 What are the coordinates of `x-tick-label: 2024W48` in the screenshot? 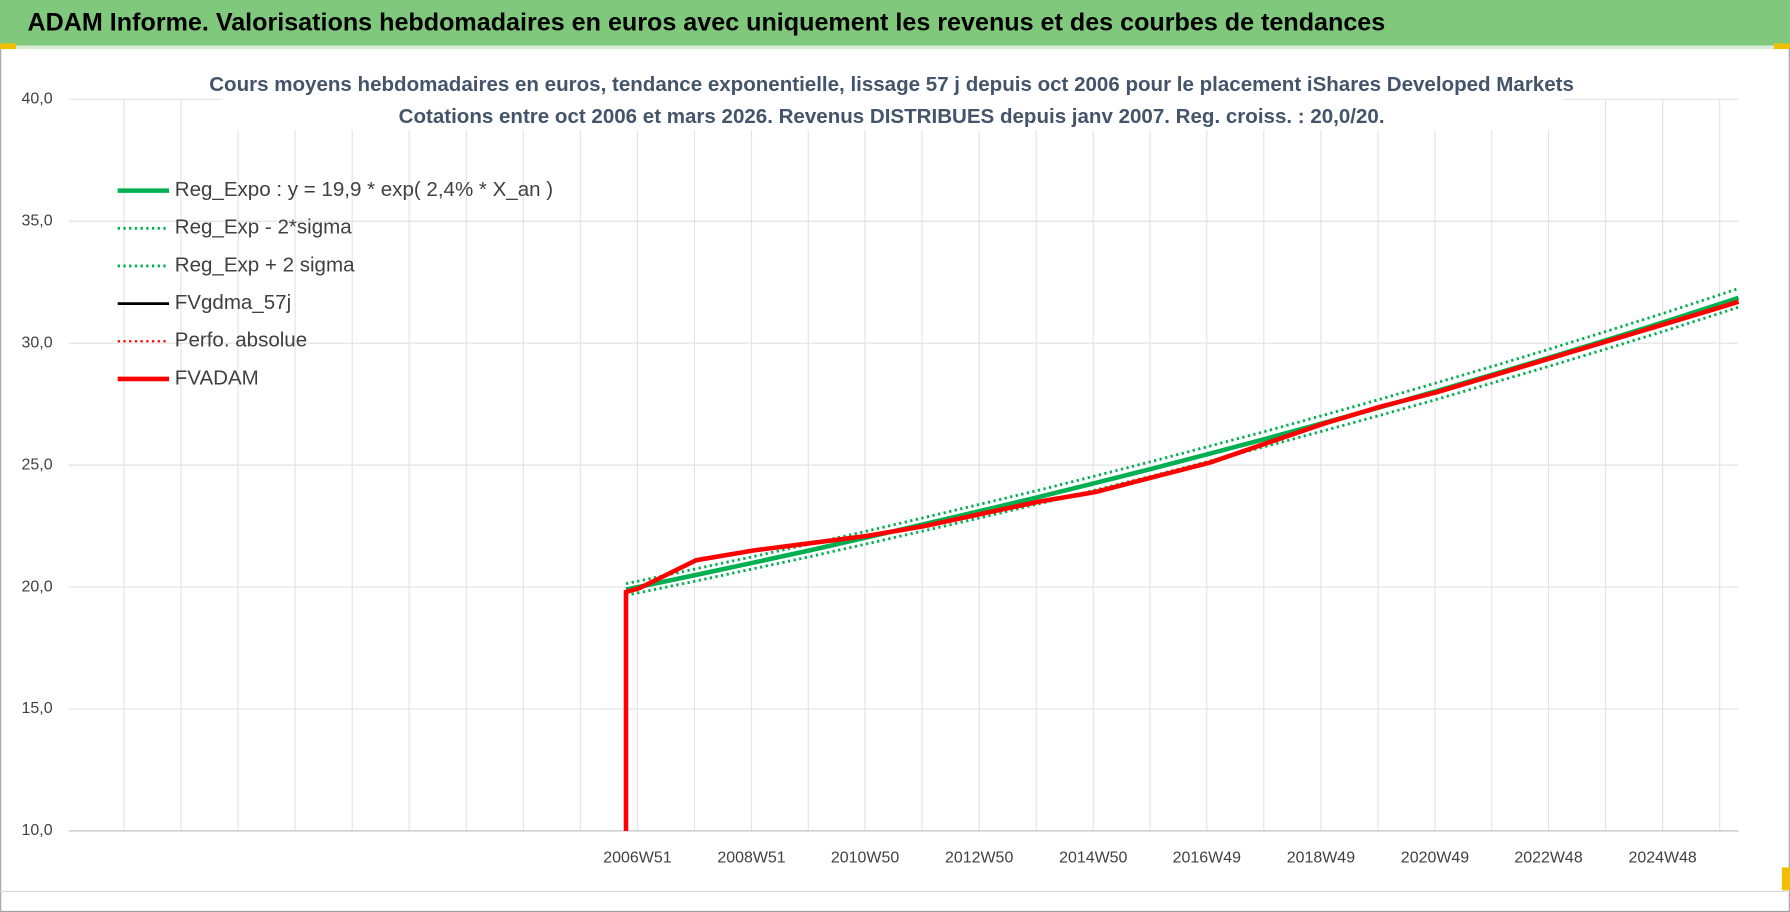 It's located at (1662, 858).